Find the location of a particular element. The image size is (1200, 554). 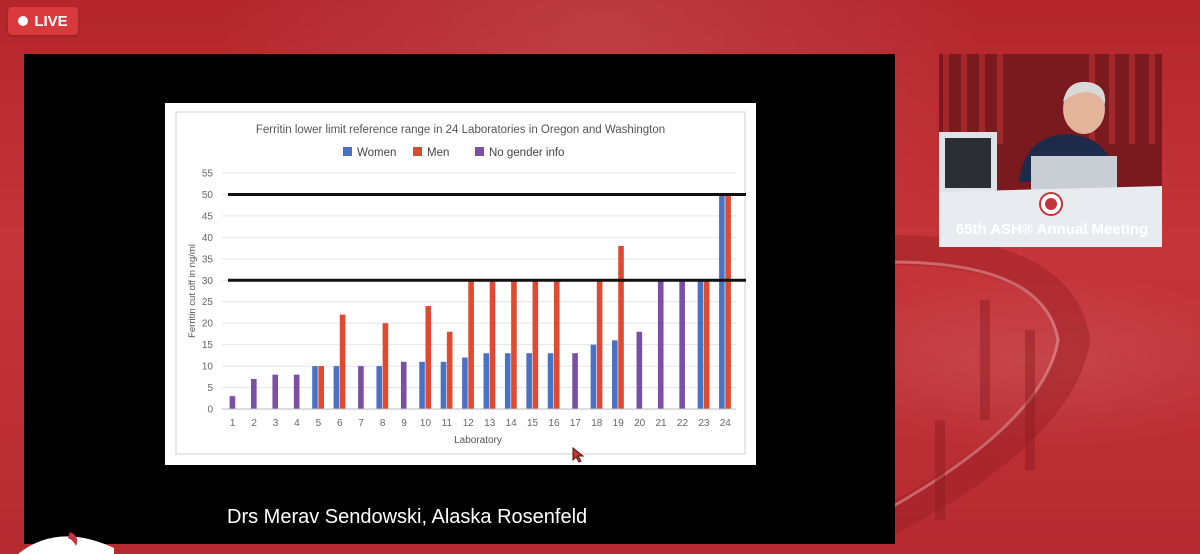

bar-lab14-men is located at coordinates (514, 344).